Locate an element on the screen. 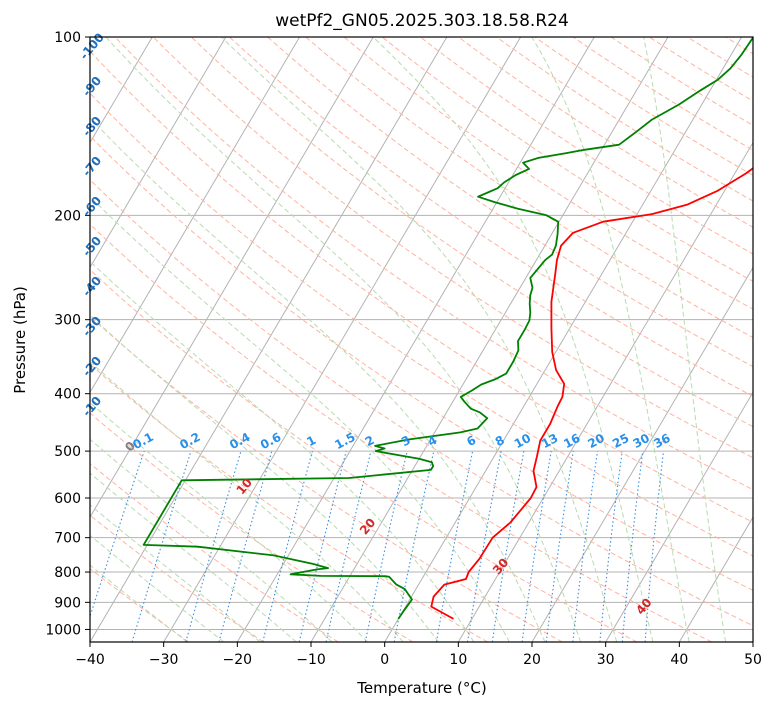  mixing-ratio-label: 1.5 is located at coordinates (344, 441).